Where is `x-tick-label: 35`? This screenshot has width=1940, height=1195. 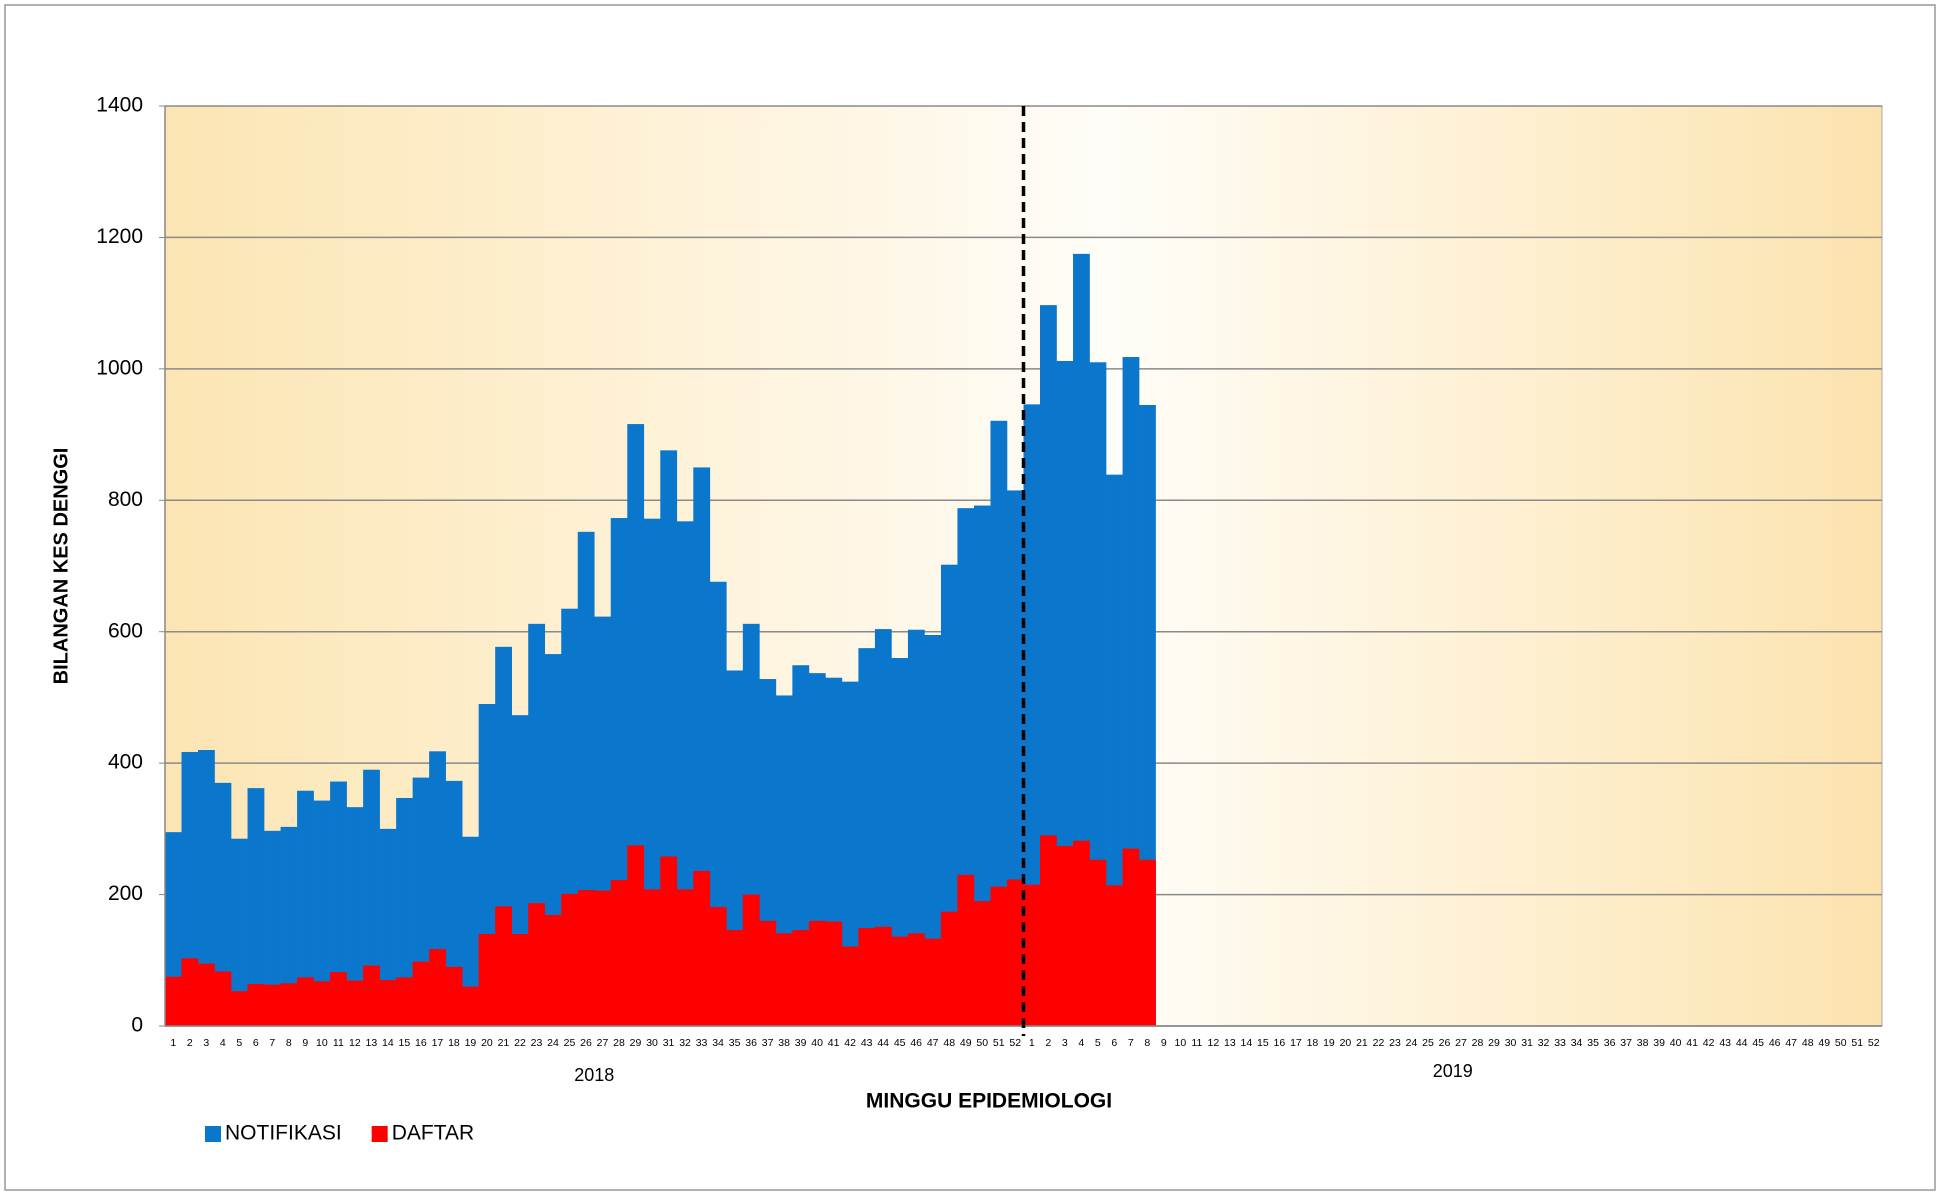 x-tick-label: 35 is located at coordinates (1593, 1043).